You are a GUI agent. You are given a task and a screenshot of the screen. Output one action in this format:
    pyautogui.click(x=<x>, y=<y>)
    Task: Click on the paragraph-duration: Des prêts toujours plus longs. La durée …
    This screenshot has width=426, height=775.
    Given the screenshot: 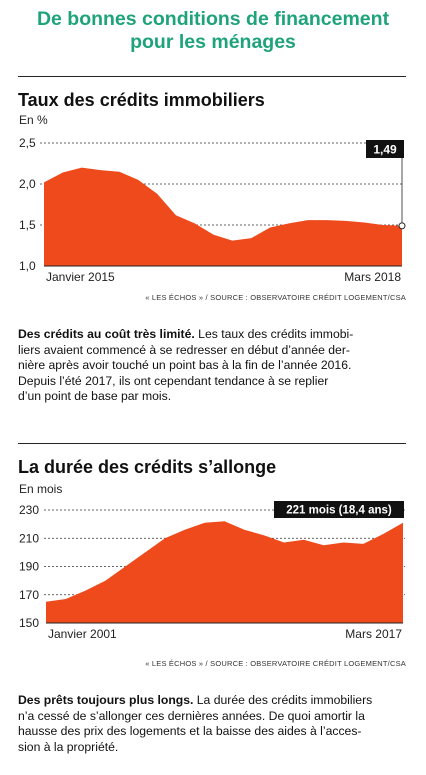 What is the action you would take?
    pyautogui.click(x=212, y=724)
    